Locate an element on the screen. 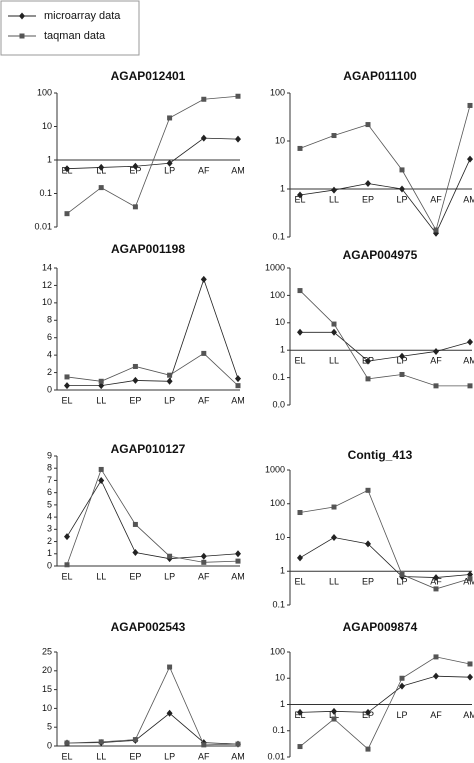  legend-label: microarray data is located at coordinates (82, 16).